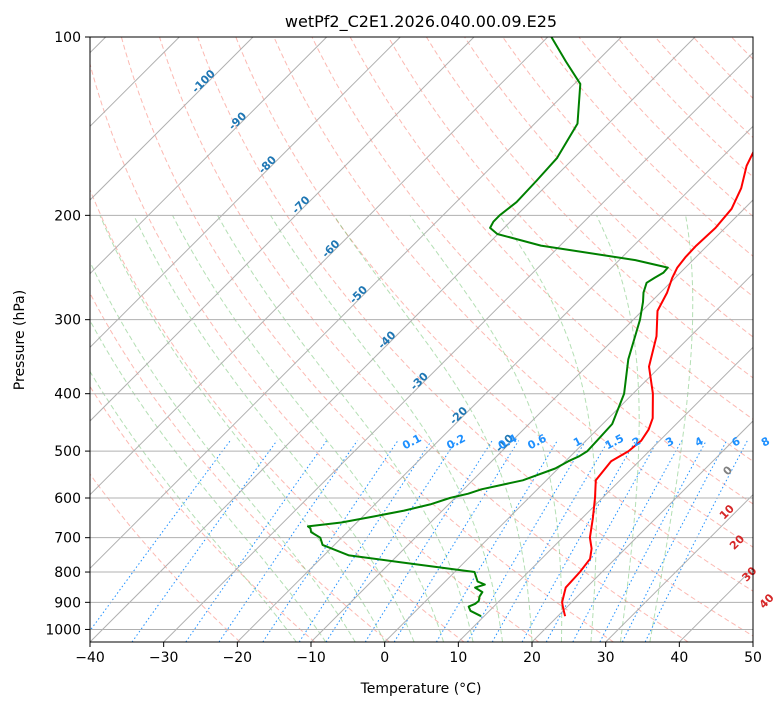 This screenshot has width=775, height=708. What do you see at coordinates (384, 658) in the screenshot?
I see `x-tick-label: 0` at bounding box center [384, 658].